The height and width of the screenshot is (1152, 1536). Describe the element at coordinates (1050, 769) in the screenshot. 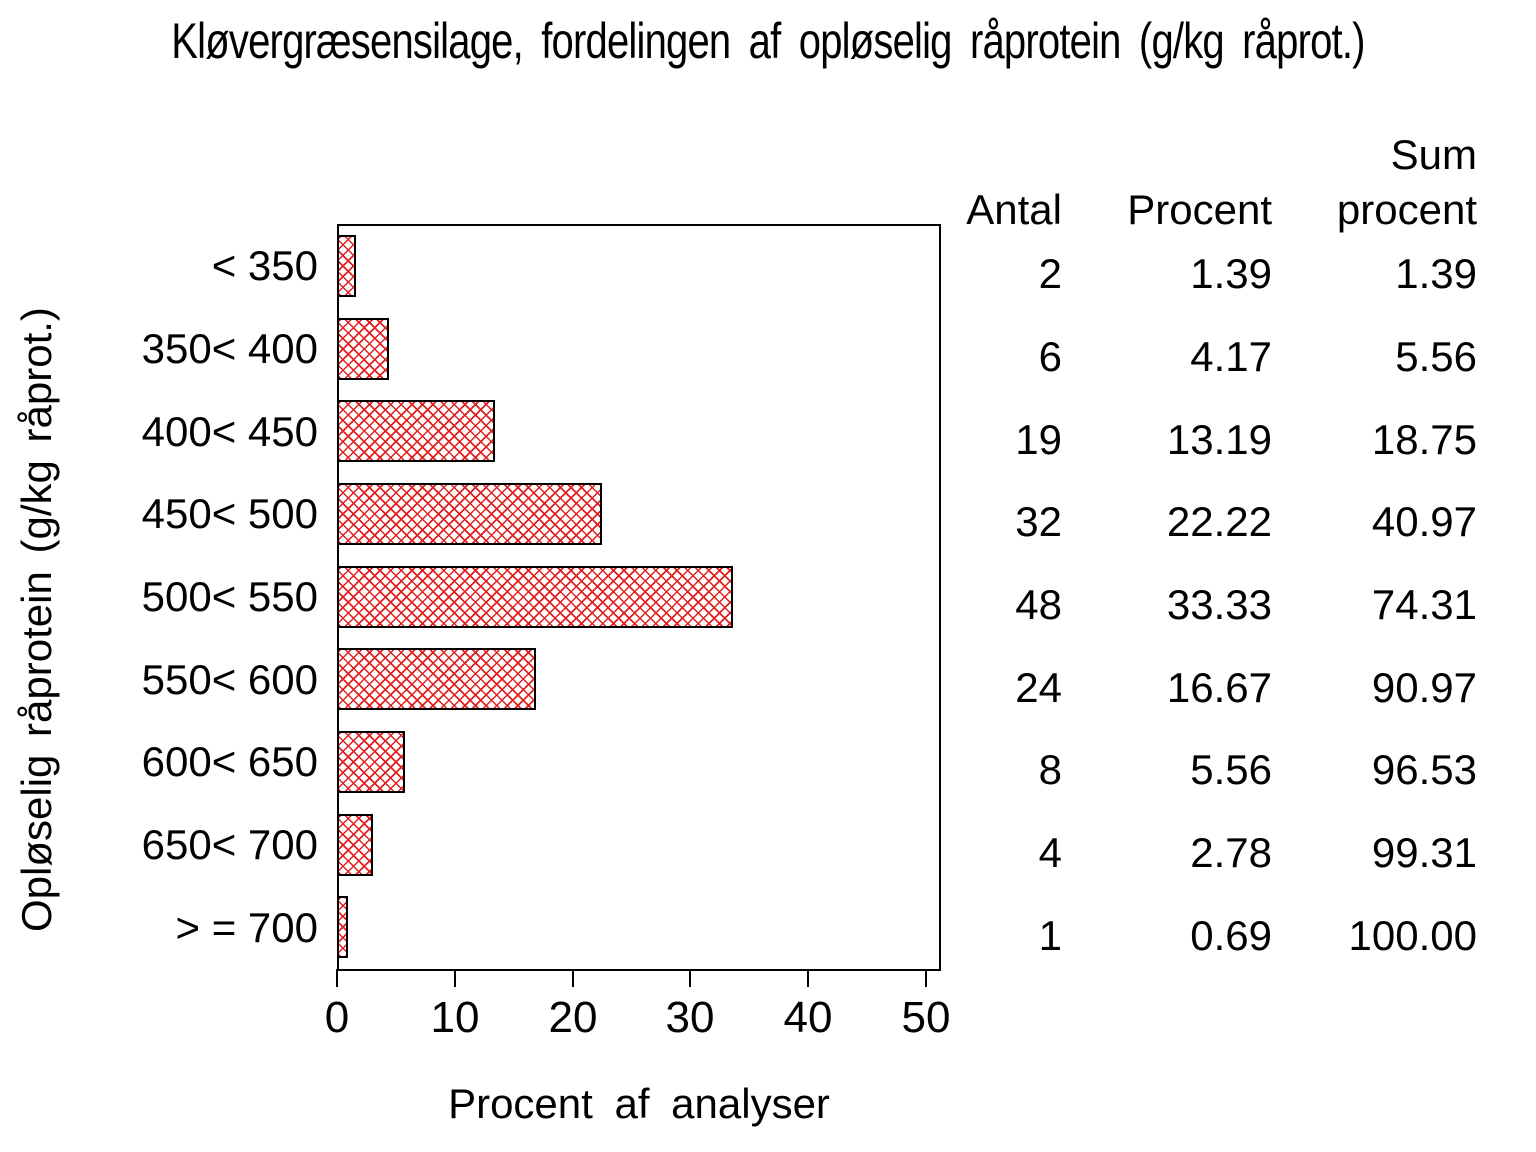

I see `table-cell-antal: 8` at that location.